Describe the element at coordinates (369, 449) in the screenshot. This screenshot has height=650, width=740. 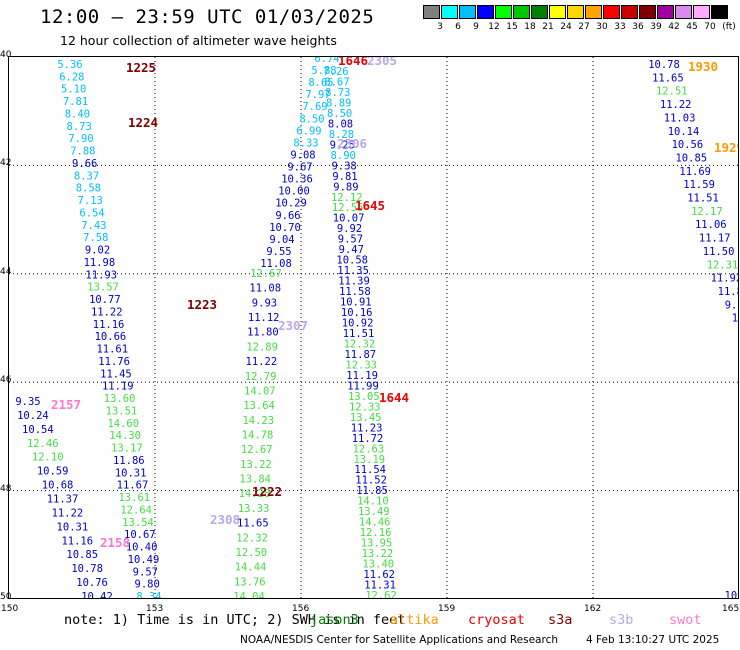
I see `swh-value: 12.63` at that location.